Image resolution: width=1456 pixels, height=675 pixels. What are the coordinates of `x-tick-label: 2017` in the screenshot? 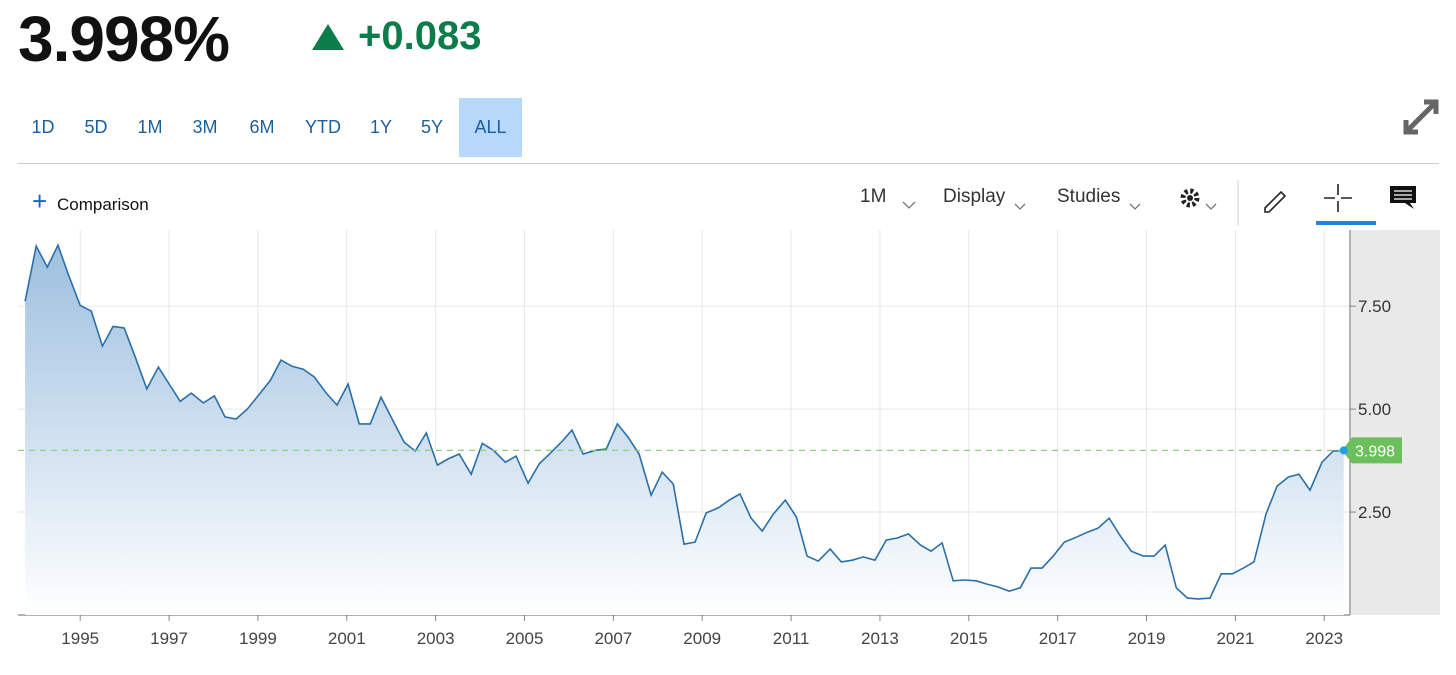 It's located at (1058, 638).